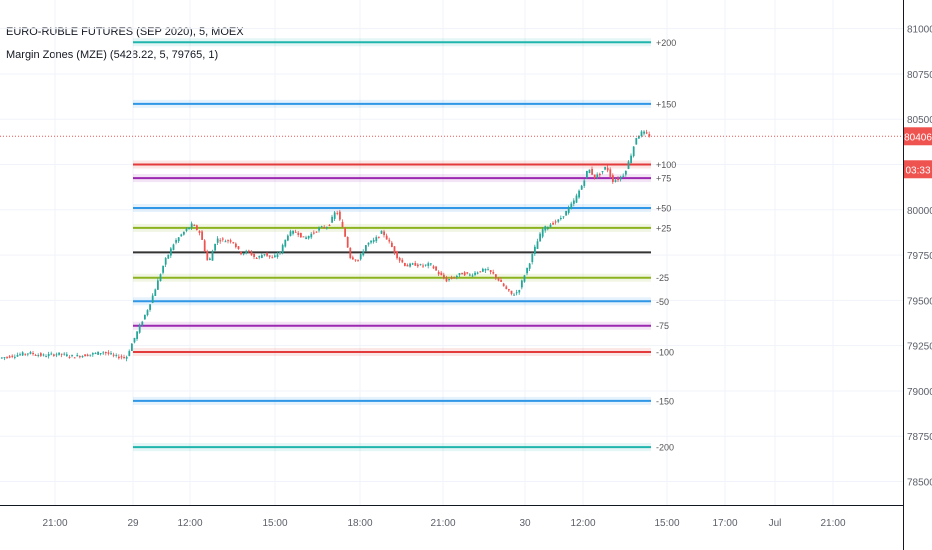 The image size is (932, 550). What do you see at coordinates (666, 165) in the screenshot?
I see `zone-level-label: +100` at bounding box center [666, 165].